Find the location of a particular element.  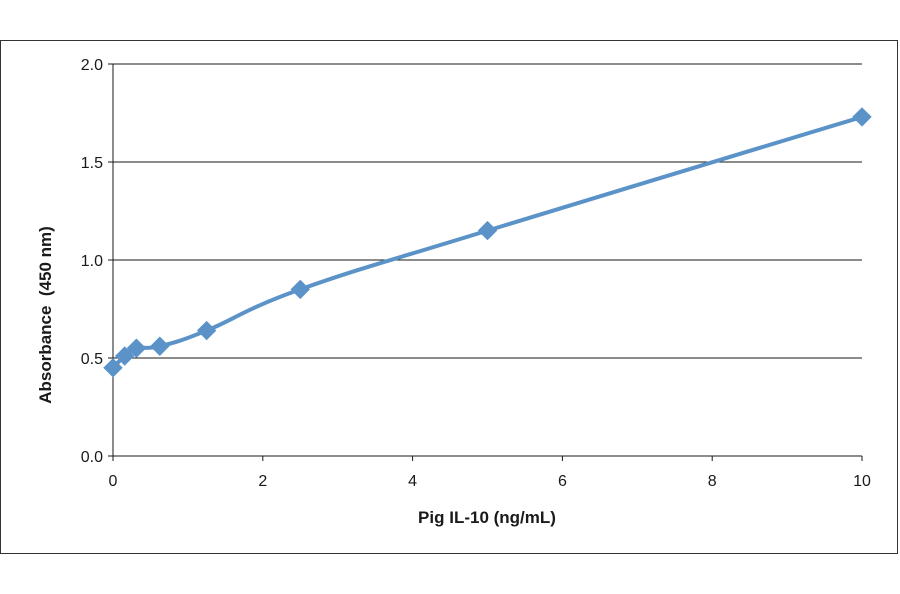

y-axis-label: Absorbance (450 nm) is located at coordinates (45, 315).